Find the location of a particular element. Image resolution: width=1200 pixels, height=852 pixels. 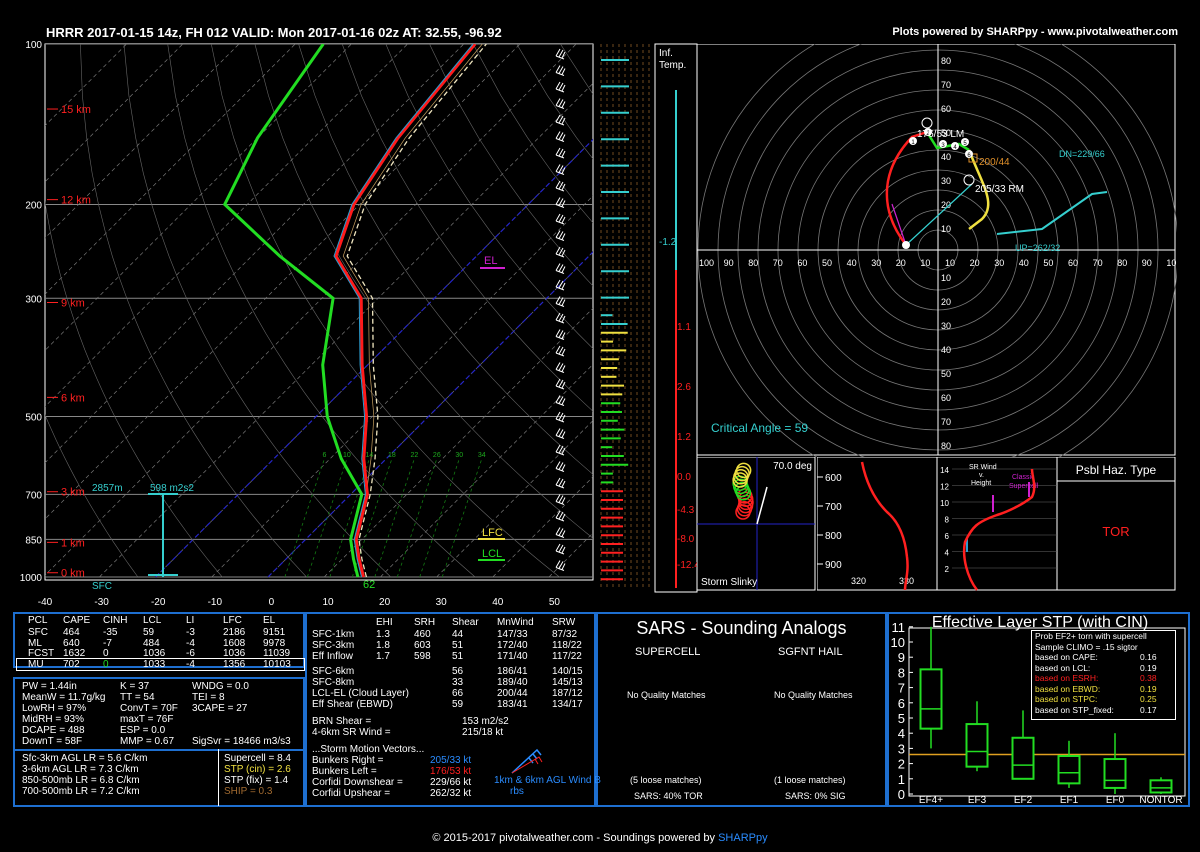

inflow-srh: 598 m2s2 is located at coordinates (172, 488).